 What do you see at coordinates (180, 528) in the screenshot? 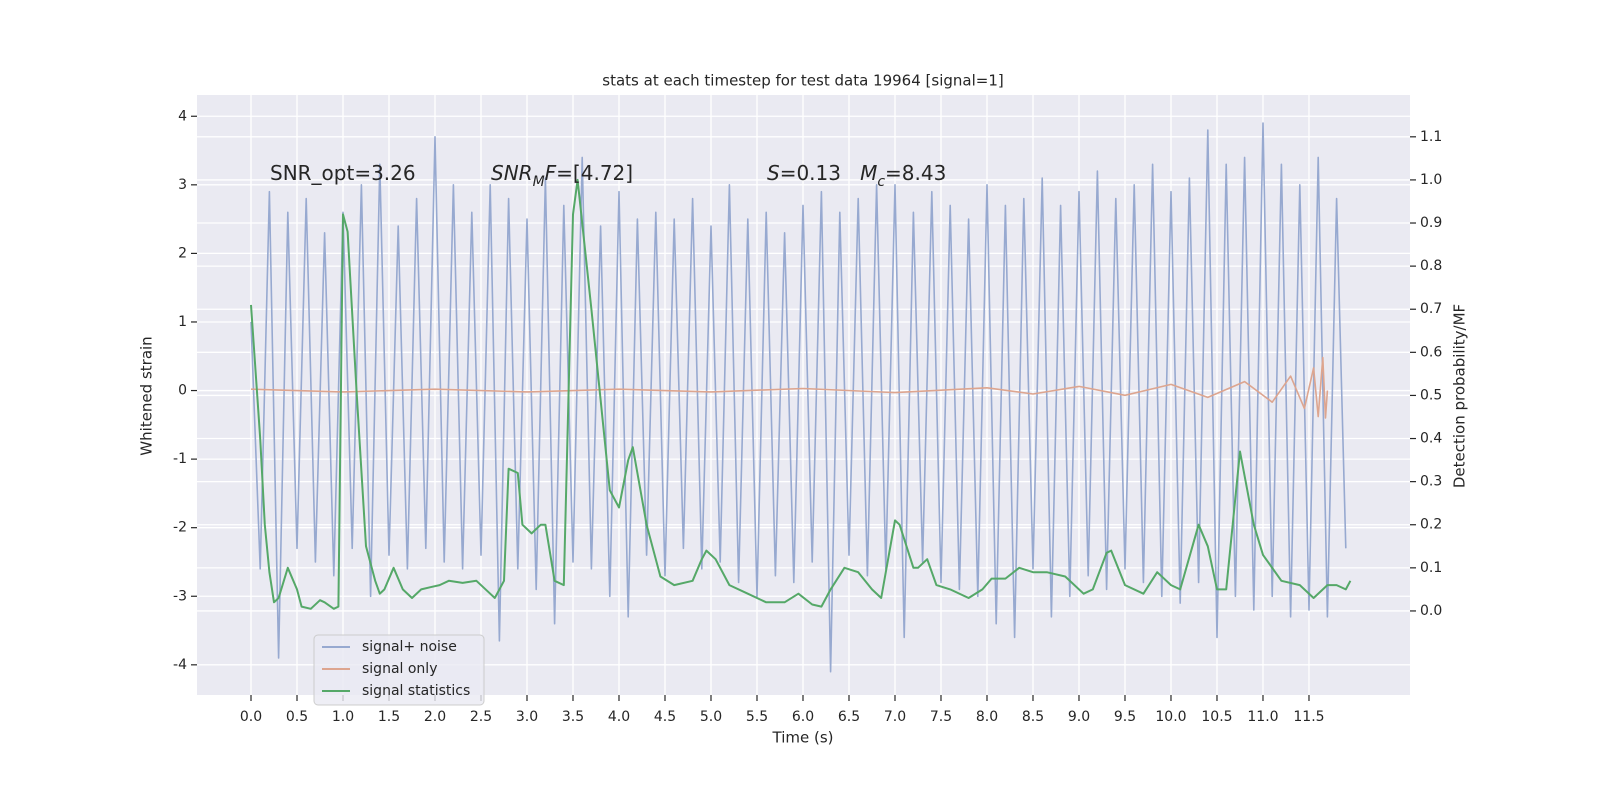
I see `y-tick-label: -2` at bounding box center [180, 528].